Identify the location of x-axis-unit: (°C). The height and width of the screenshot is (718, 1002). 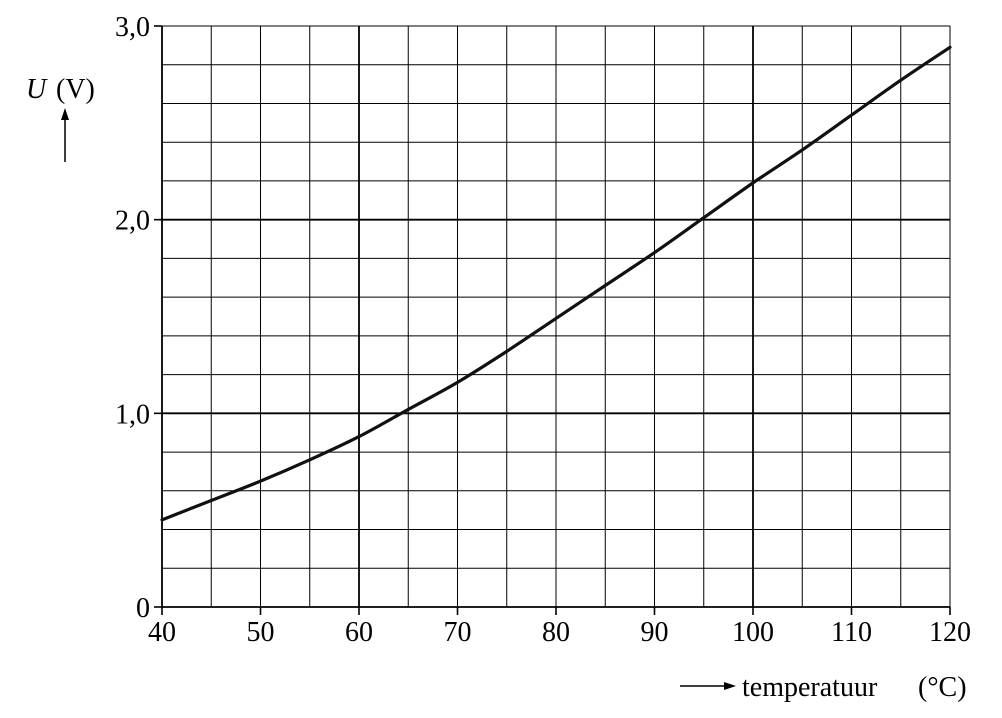
(942, 687).